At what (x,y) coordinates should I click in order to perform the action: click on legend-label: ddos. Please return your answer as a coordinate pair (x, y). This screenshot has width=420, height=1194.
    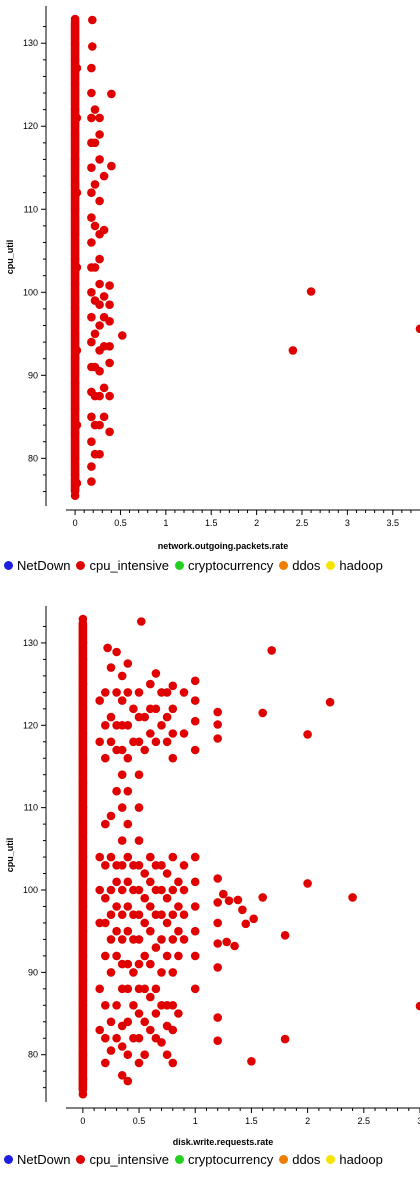
    Looking at the image, I should click on (306, 1159).